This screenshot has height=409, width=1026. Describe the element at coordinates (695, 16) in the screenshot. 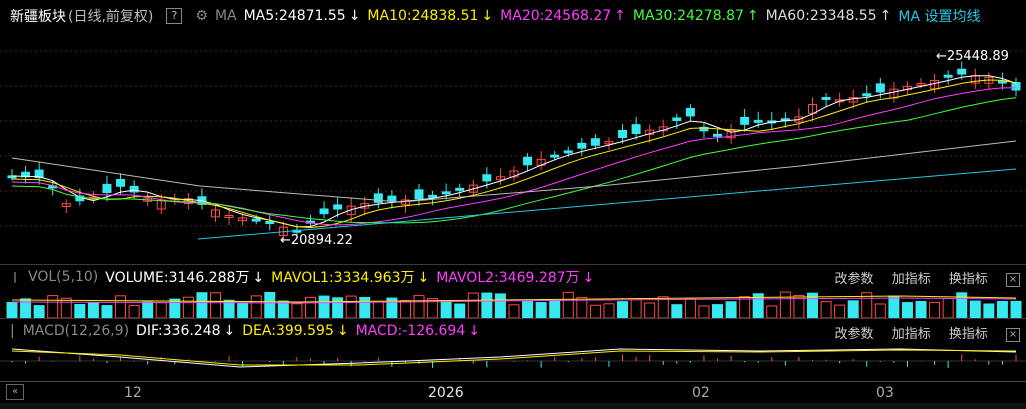

I see `ma30-value: MA30:24278.87 ↑` at that location.